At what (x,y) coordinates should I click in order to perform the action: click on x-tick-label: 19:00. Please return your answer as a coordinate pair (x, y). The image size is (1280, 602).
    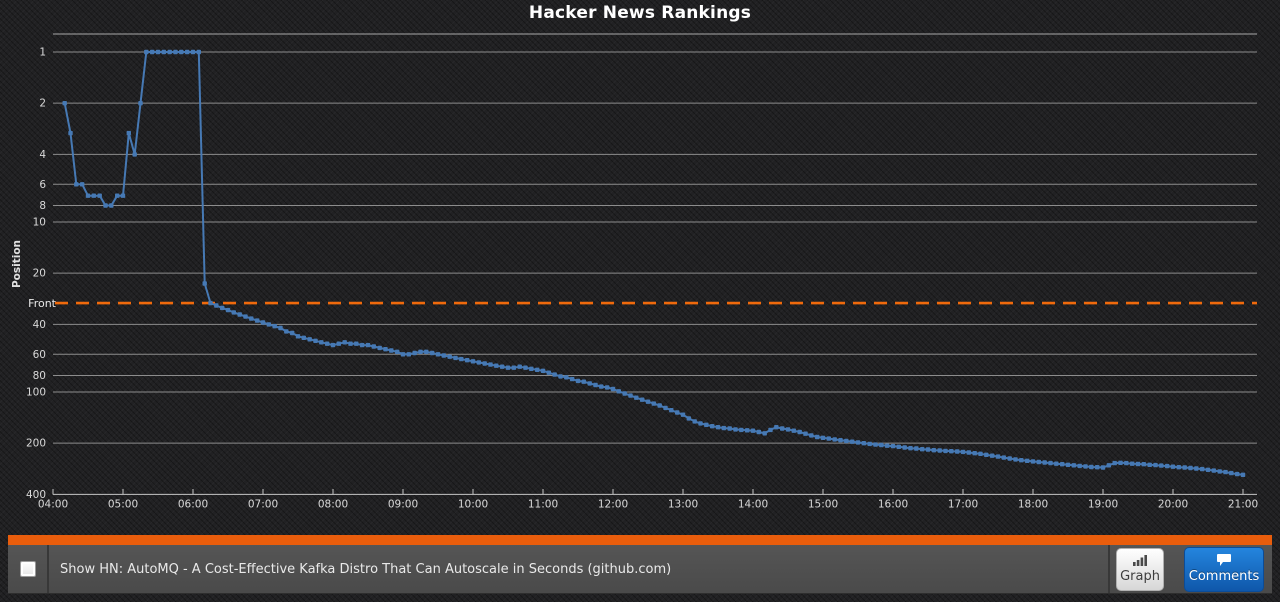
    Looking at the image, I should click on (1103, 505).